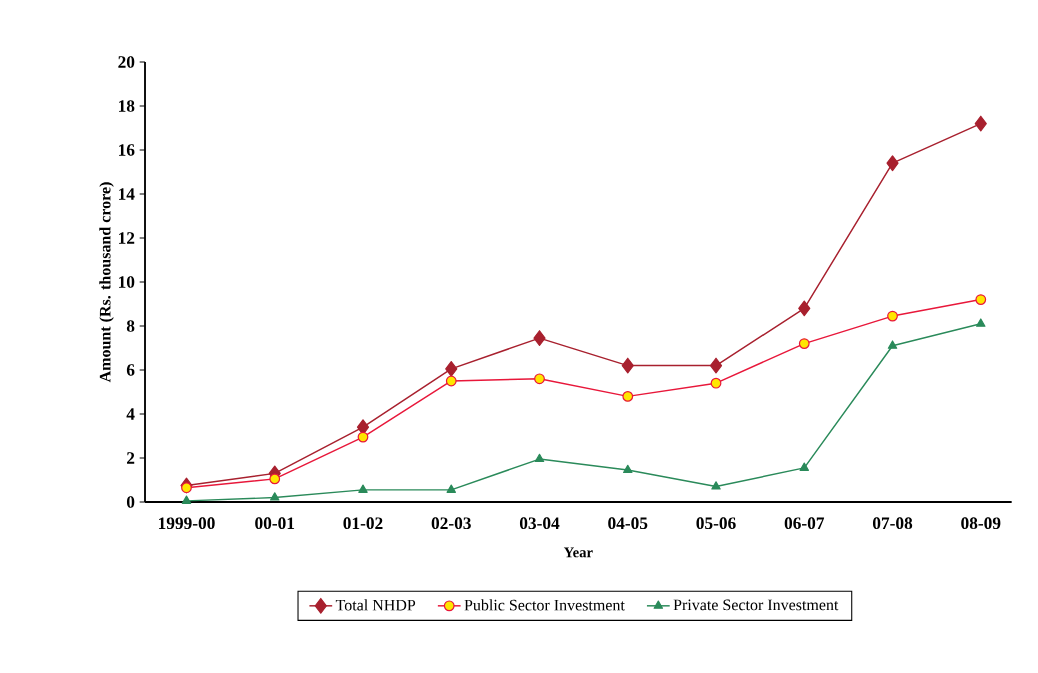  I want to click on x-tick-label: 02-03, so click(451, 523).